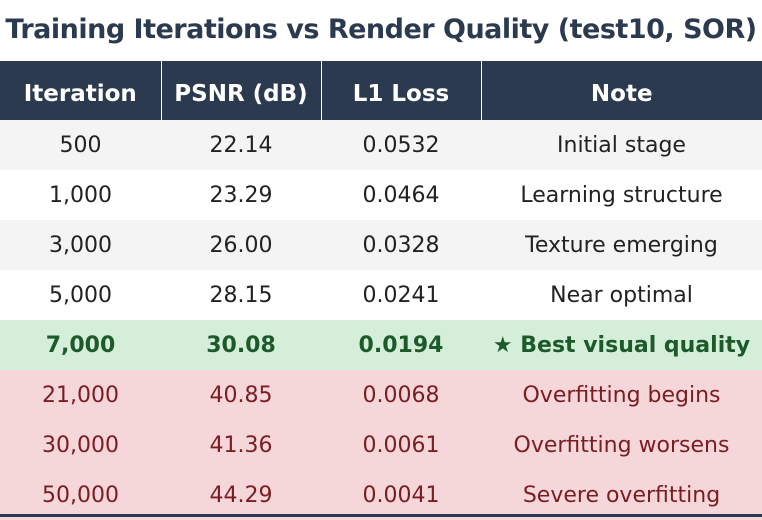 Image resolution: width=762 pixels, height=520 pixels. Describe the element at coordinates (80, 90) in the screenshot. I see `header-iteration: Iteration` at that location.